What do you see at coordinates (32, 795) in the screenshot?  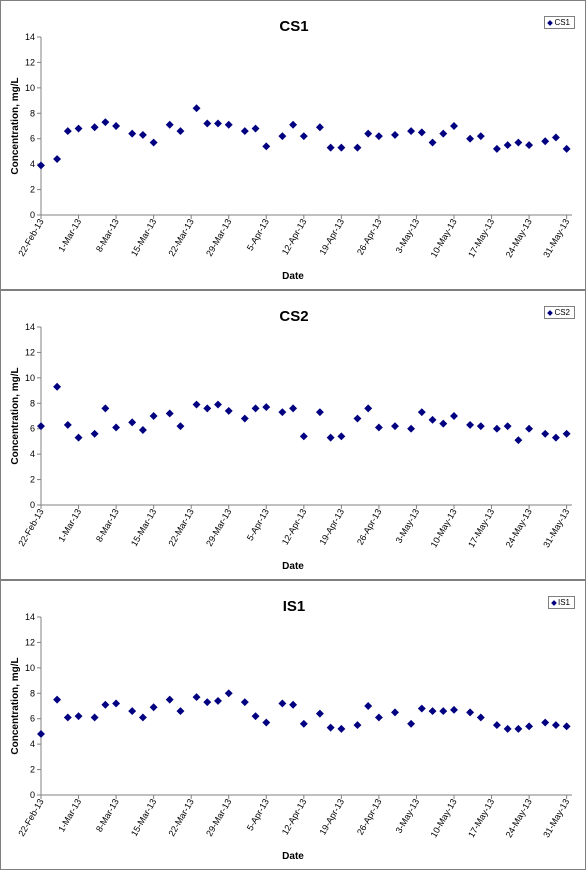 I see `y-tick-label: 0` at bounding box center [32, 795].